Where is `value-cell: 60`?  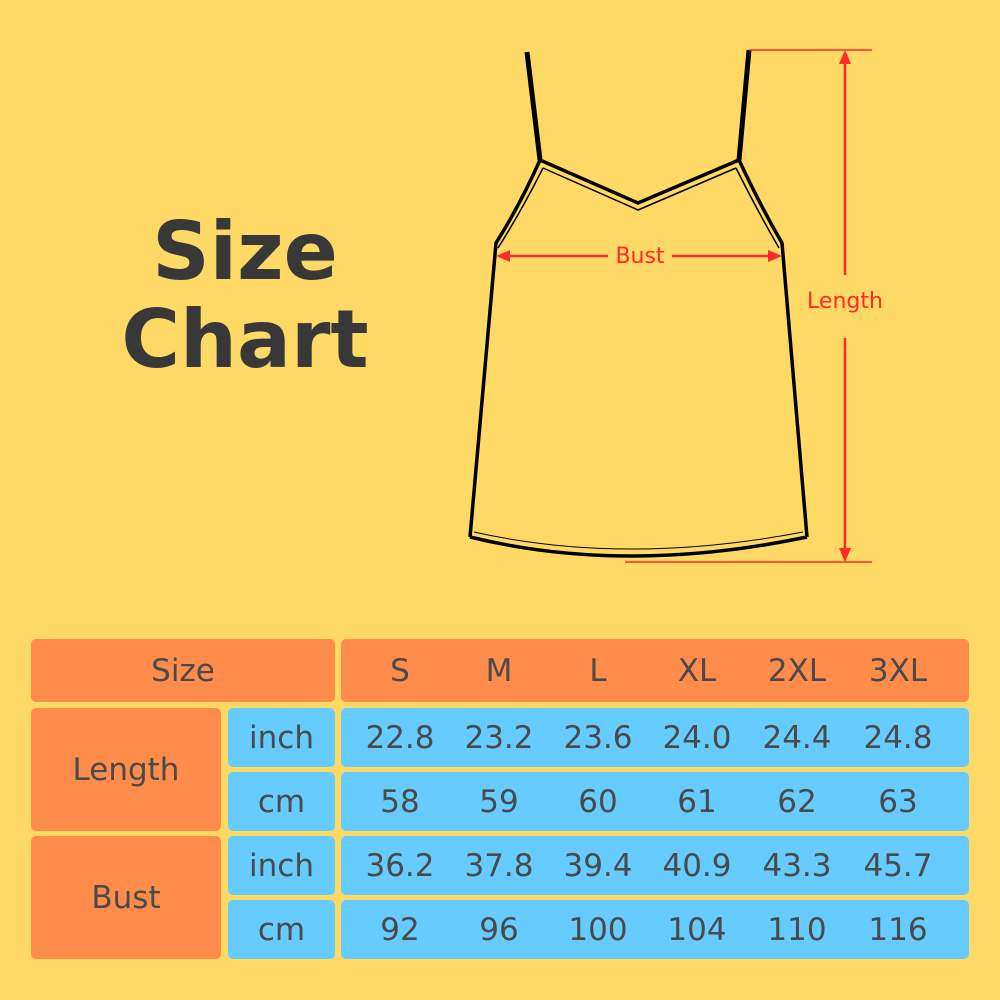
value-cell: 60 is located at coordinates (598, 801).